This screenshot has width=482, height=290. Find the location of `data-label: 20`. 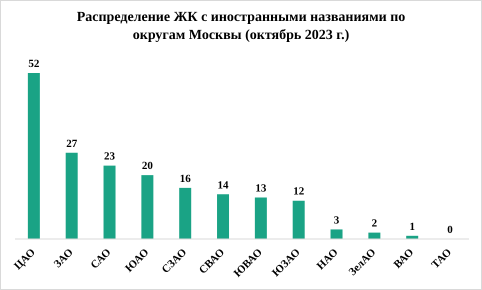

data-label: 20 is located at coordinates (148, 166).